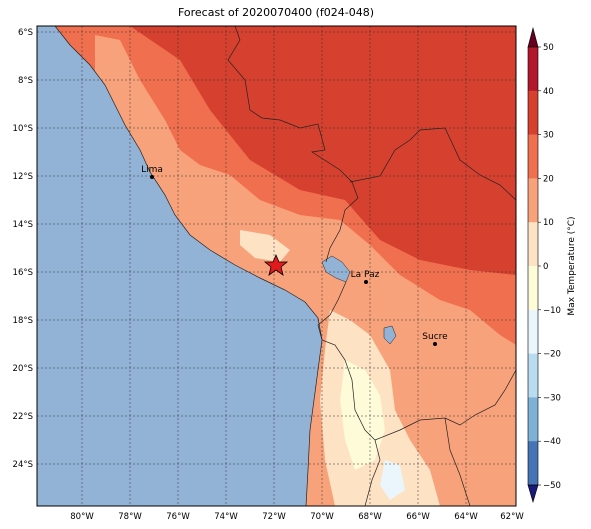 The height and width of the screenshot is (529, 591). Describe the element at coordinates (274, 517) in the screenshot. I see `lon-label: 72°W` at that location.